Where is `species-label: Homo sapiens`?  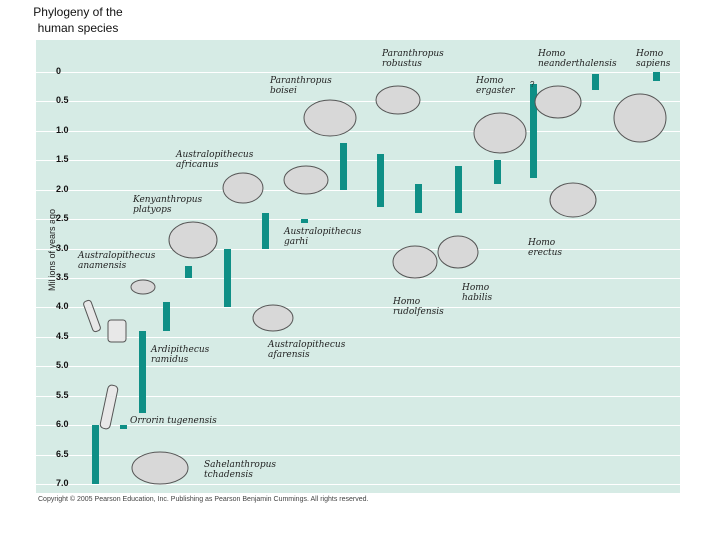 species-label: Homo sapiens is located at coordinates (653, 59).